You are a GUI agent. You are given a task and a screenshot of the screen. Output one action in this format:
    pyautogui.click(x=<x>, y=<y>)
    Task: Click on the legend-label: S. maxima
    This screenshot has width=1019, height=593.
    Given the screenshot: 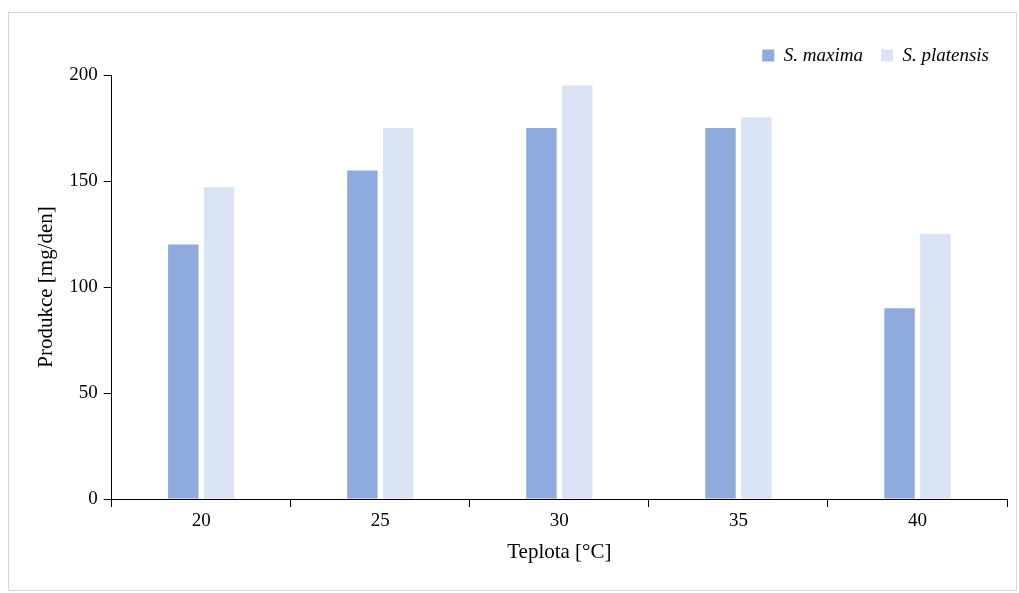 What is the action you would take?
    pyautogui.click(x=823, y=54)
    